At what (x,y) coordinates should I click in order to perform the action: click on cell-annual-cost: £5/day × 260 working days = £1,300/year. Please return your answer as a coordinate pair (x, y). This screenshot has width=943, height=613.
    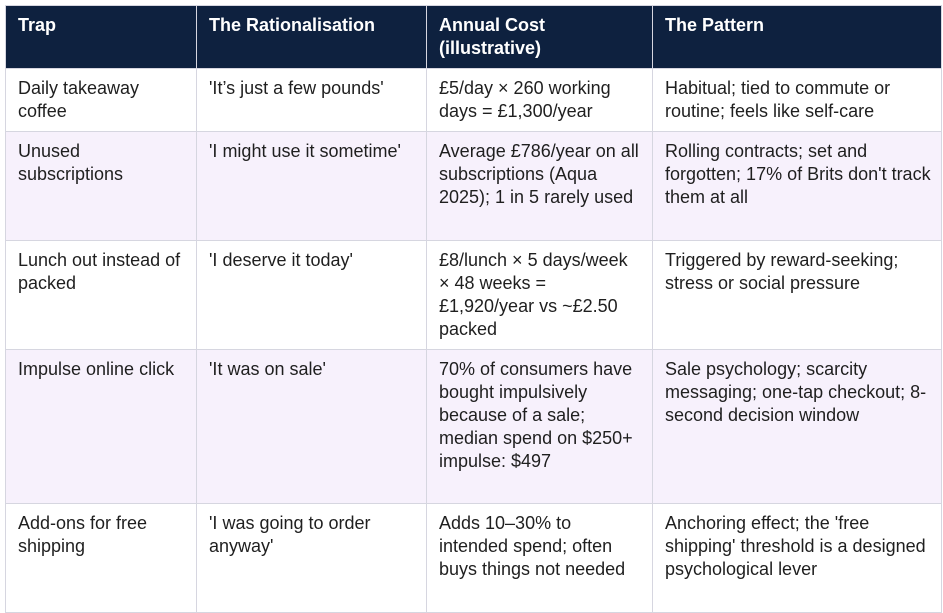
    Looking at the image, I should click on (539, 100).